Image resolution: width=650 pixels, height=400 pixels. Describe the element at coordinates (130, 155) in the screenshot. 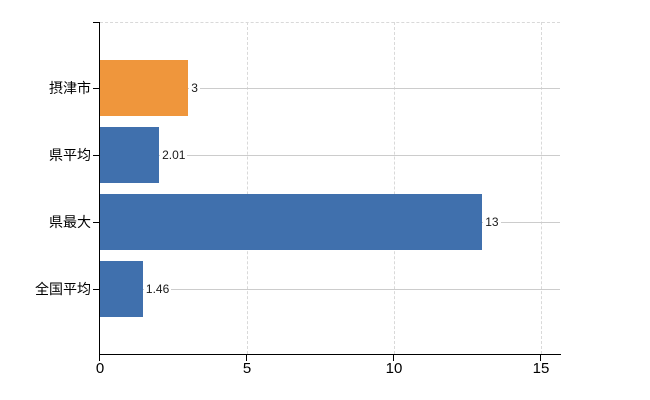

I see `bar-県平均` at that location.